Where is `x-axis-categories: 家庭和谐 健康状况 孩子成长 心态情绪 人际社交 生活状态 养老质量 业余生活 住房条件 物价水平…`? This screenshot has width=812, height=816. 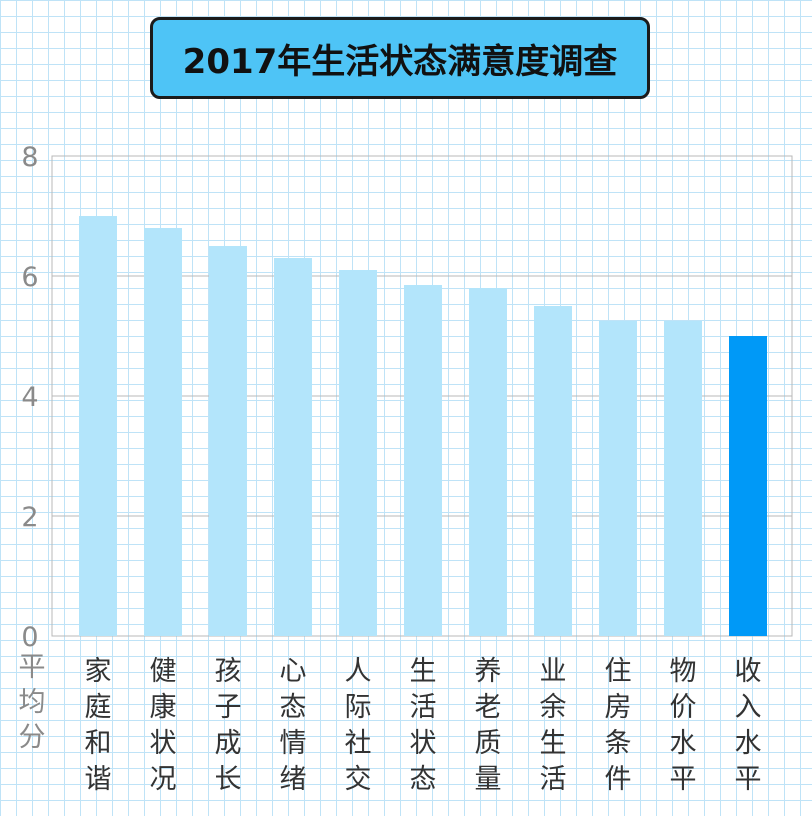 x-axis-categories: 家庭和谐 健康状况 孩子成长 心态情绪 人际社交 生活状态 养老质量 业余生活 住房条件 物价水平… is located at coordinates (423, 725).